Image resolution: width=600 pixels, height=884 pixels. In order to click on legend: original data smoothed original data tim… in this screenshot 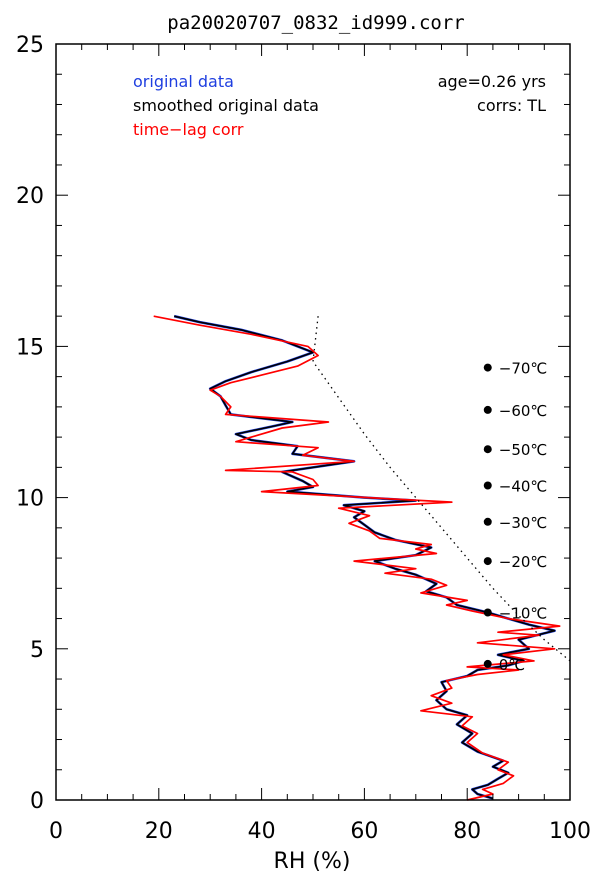, I will do `click(226, 105)`.